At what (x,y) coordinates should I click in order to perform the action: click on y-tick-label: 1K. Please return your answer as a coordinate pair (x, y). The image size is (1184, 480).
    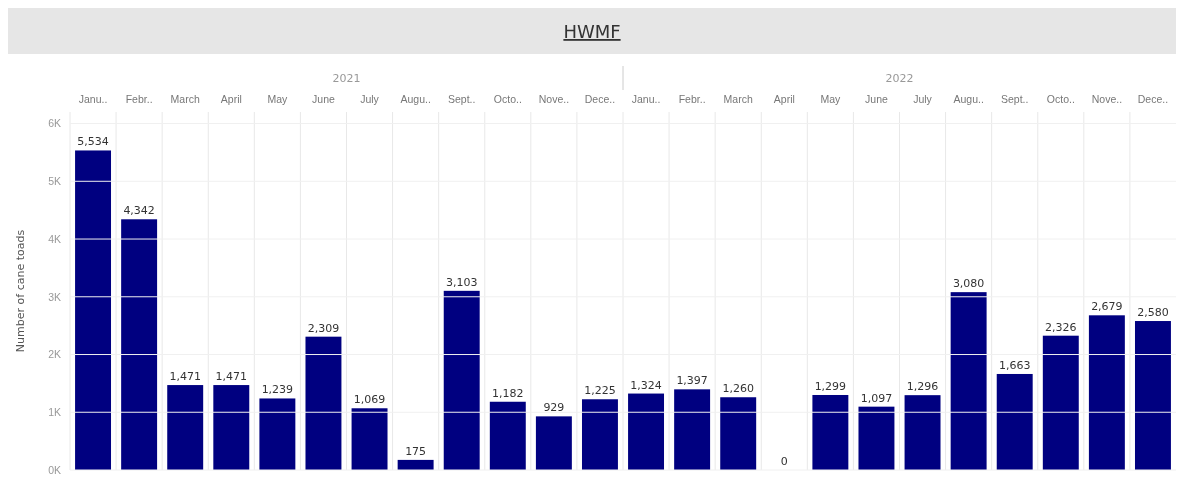
    Looking at the image, I should click on (54, 412).